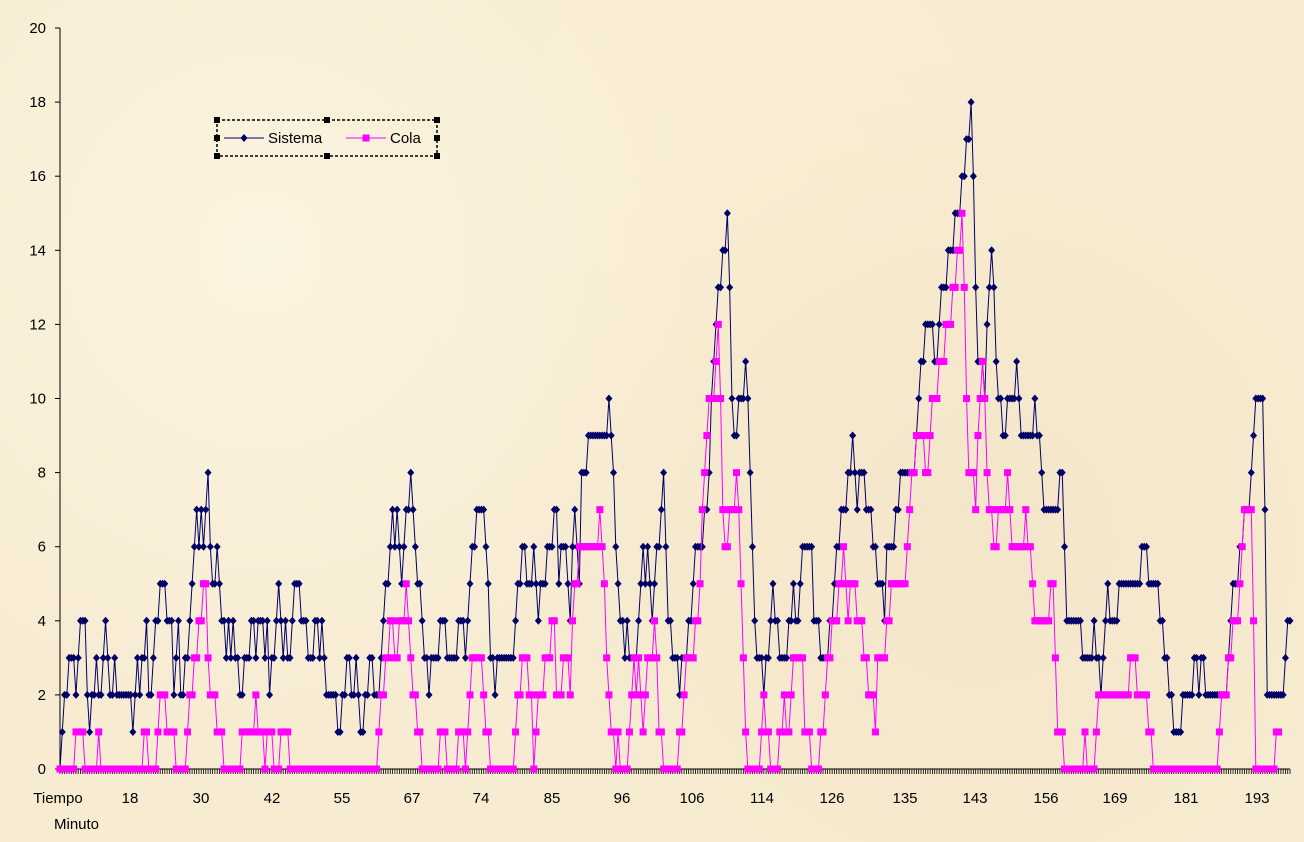 Image resolution: width=1304 pixels, height=842 pixels. I want to click on legend-handle, so click(217, 156).